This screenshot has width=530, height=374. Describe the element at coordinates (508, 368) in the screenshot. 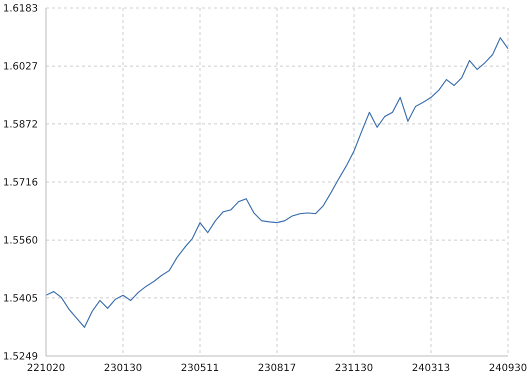

I see `x-tick-label: 240930` at that location.